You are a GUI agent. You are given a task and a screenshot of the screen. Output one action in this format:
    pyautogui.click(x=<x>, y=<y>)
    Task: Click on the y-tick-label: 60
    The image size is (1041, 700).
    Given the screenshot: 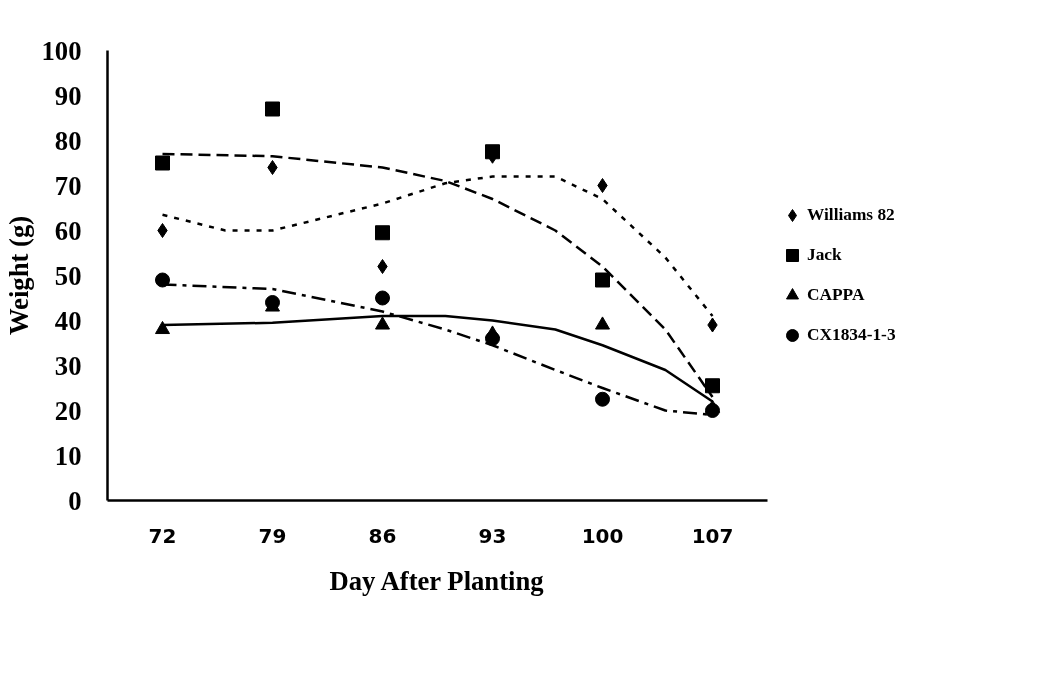 What is the action you would take?
    pyautogui.click(x=68, y=230)
    